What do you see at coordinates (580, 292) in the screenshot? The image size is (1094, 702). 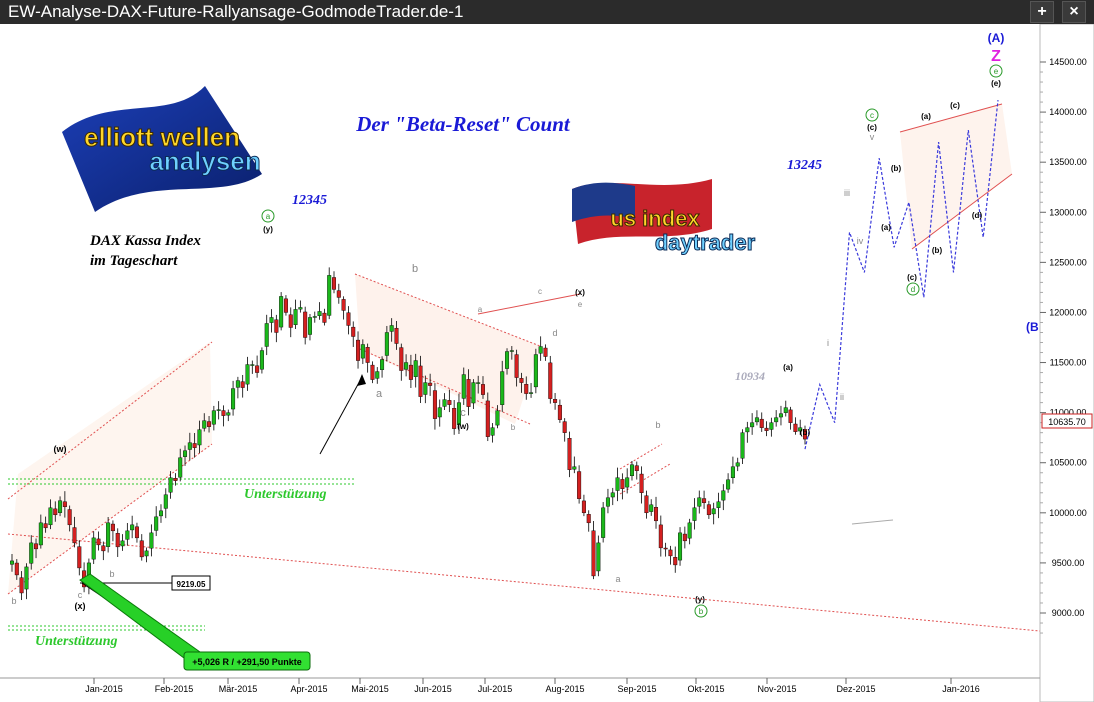 I see `wave-label-x-high: (x)` at bounding box center [580, 292].